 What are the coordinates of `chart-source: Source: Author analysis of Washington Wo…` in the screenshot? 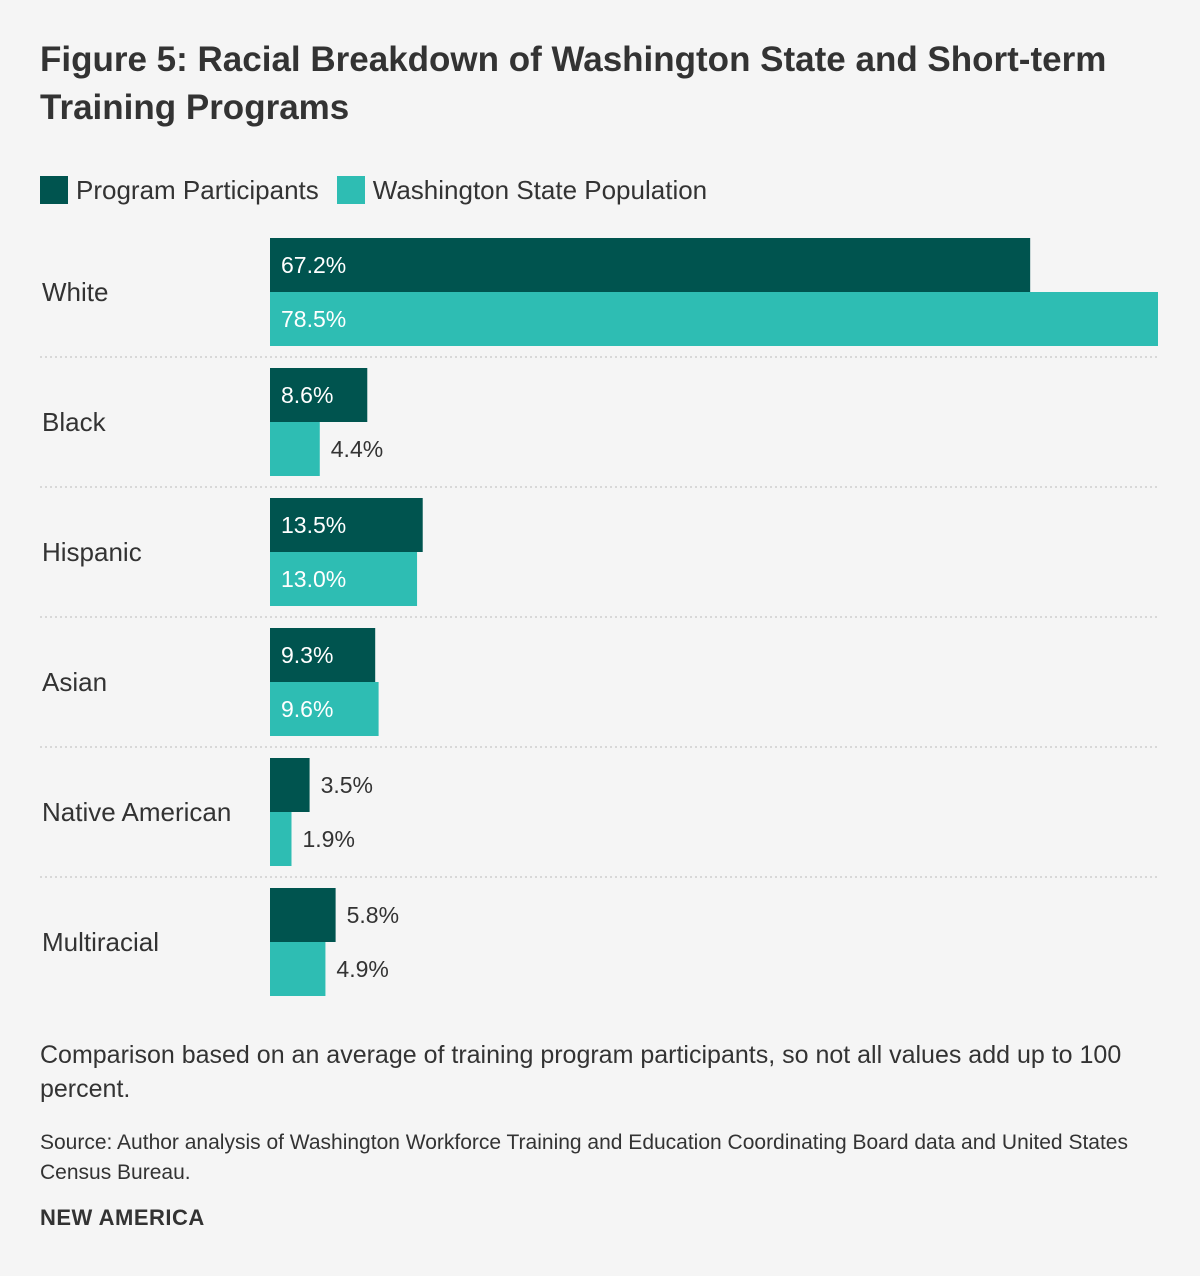 It's located at (584, 1157).